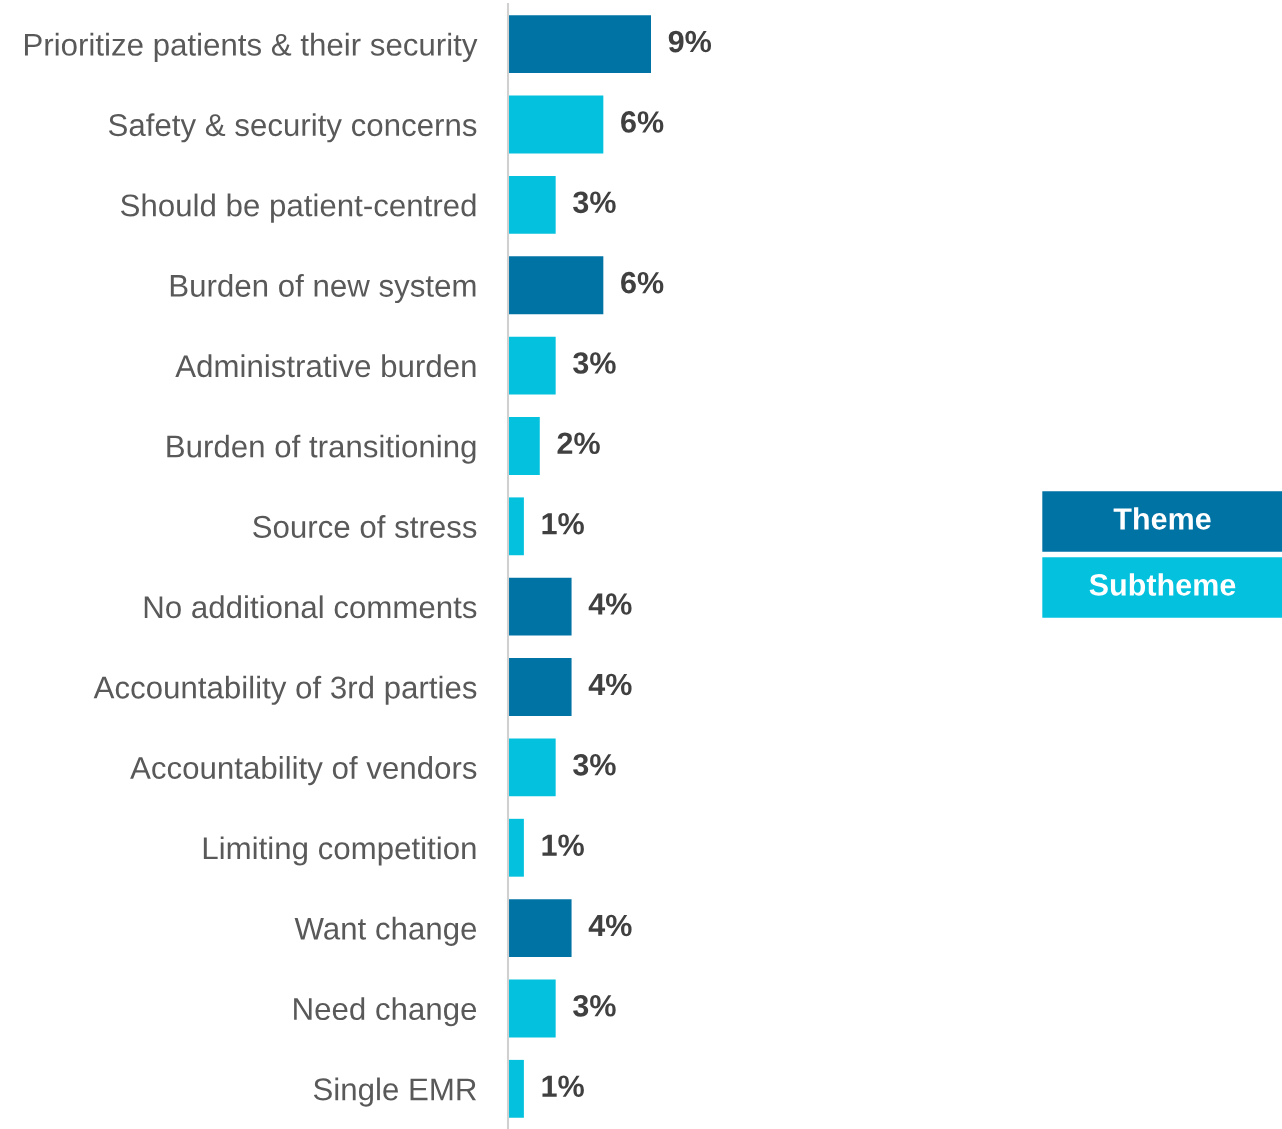 The height and width of the screenshot is (1129, 1282). Describe the element at coordinates (251, 47) in the screenshot. I see `y-tick-label: Prioritize patients & their security` at that location.